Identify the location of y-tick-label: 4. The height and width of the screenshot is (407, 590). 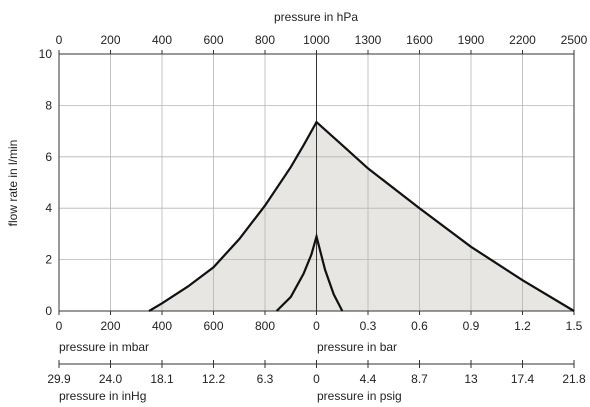
(48, 208).